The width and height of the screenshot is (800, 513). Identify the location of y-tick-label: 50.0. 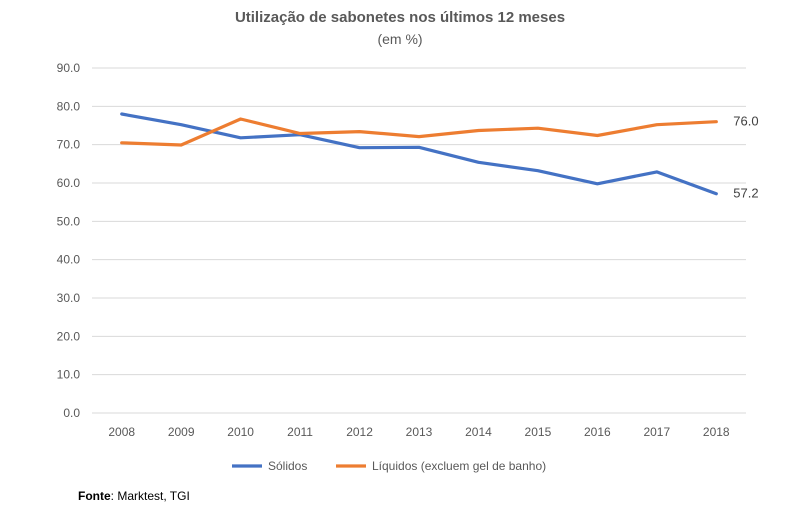
(69, 221).